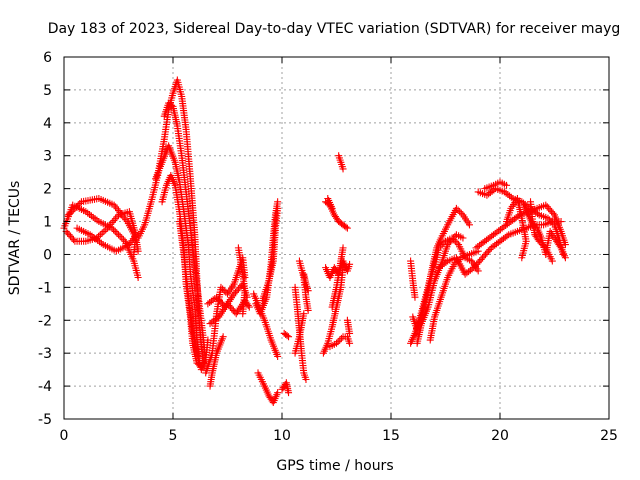 Image resolution: width=640 pixels, height=480 pixels. Describe the element at coordinates (45, 387) in the screenshot. I see `y-tick-label: -4` at that location.